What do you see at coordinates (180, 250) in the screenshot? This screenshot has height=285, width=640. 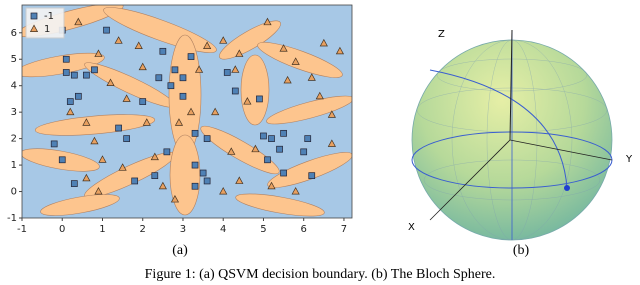 I see `panel-label: (a)` at bounding box center [180, 250].